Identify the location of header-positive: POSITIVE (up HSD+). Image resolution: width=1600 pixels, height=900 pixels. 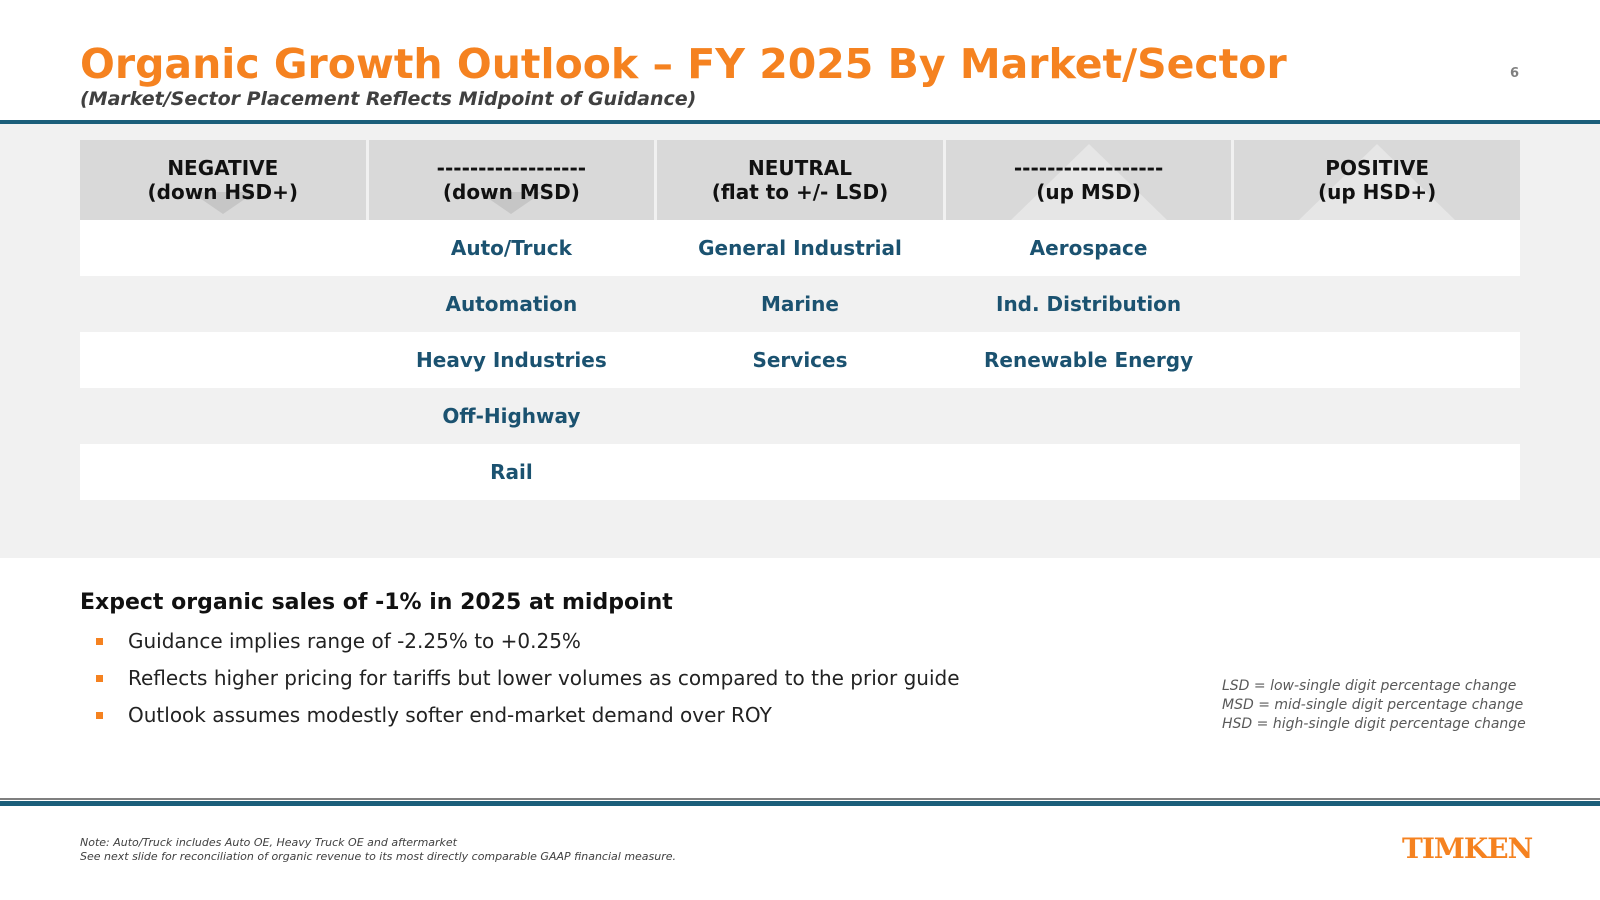
(1377, 180).